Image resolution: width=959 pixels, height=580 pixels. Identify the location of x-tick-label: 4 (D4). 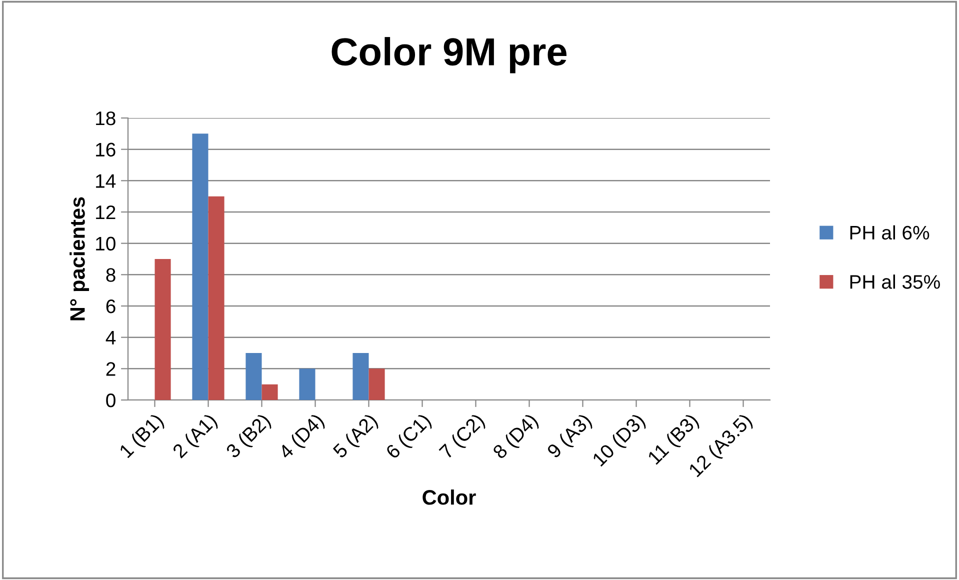
(302, 437).